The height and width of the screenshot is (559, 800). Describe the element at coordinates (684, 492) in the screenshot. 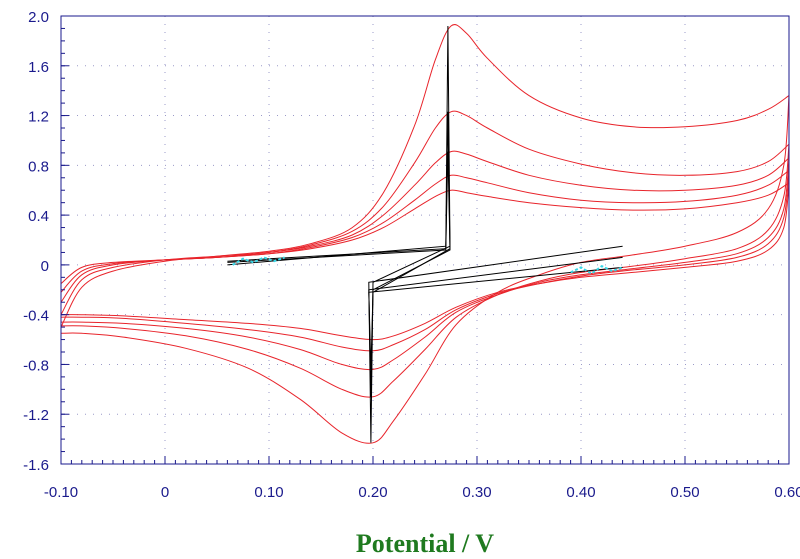

I see `x-tick-label: 0.50` at that location.